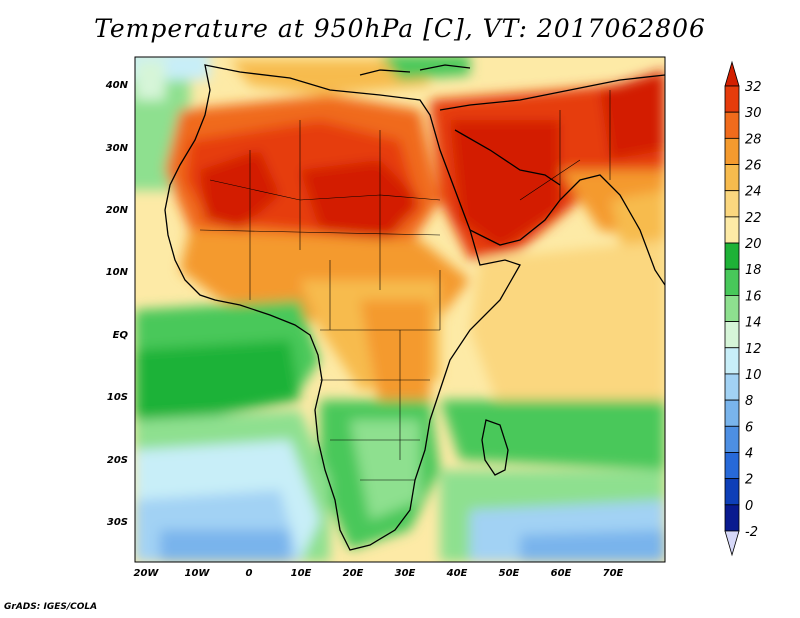 The image size is (800, 618). Describe the element at coordinates (753, 244) in the screenshot. I see `colorbar-label: 20` at that location.